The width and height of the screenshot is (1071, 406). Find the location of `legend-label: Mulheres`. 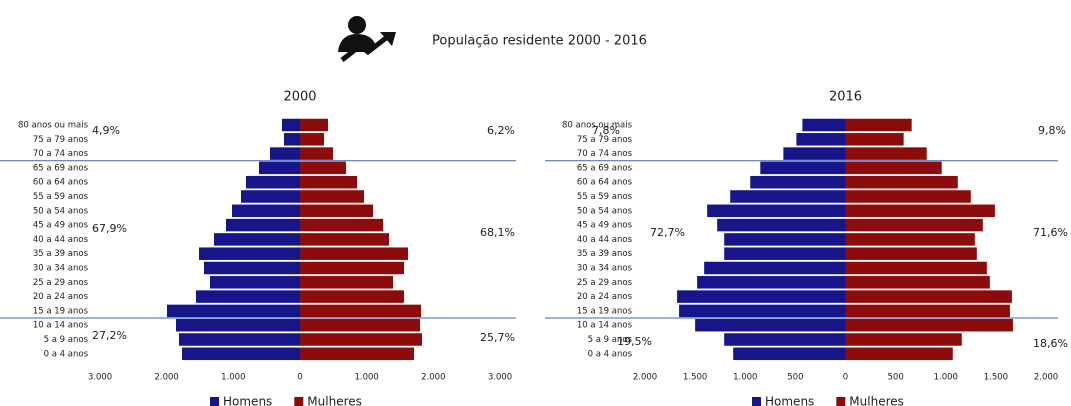

legend-label: Mulheres is located at coordinates (876, 400).